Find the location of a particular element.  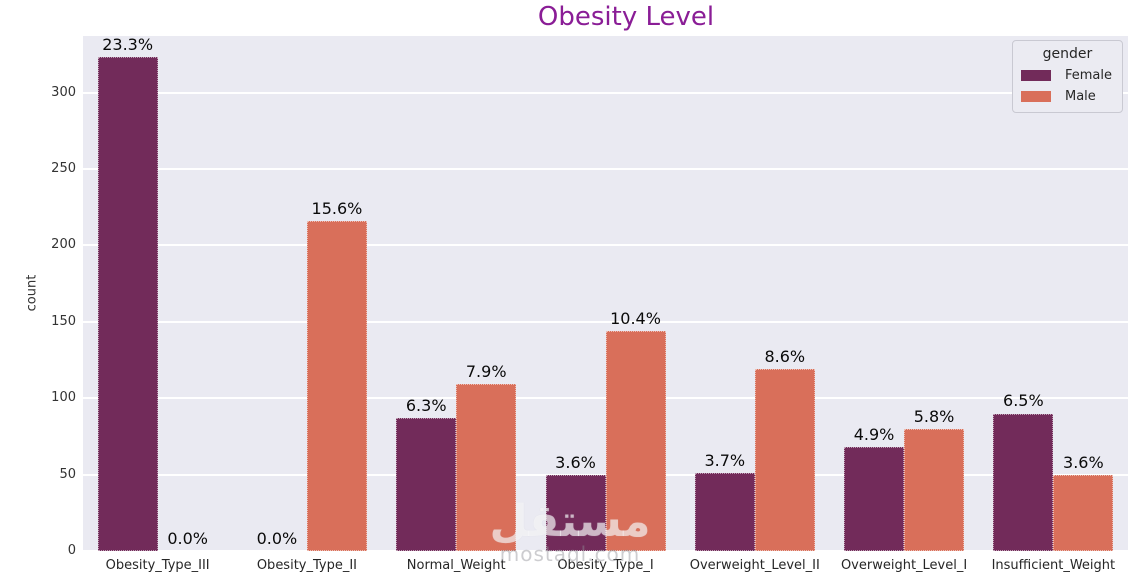

bar-label-female-obesity_type_iii: 23.3% is located at coordinates (128, 45).